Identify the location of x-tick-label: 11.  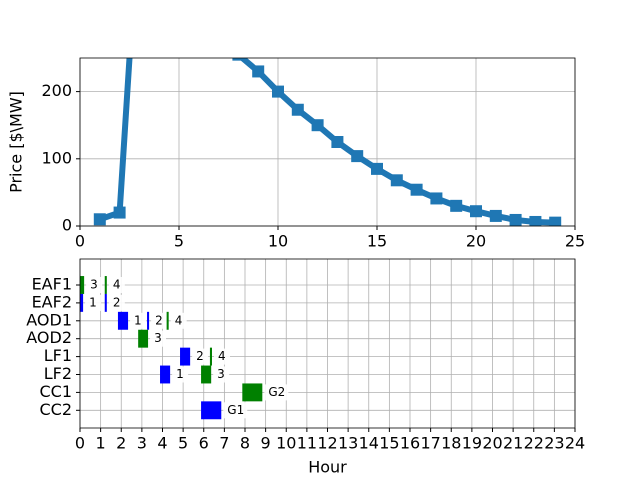
(307, 443).